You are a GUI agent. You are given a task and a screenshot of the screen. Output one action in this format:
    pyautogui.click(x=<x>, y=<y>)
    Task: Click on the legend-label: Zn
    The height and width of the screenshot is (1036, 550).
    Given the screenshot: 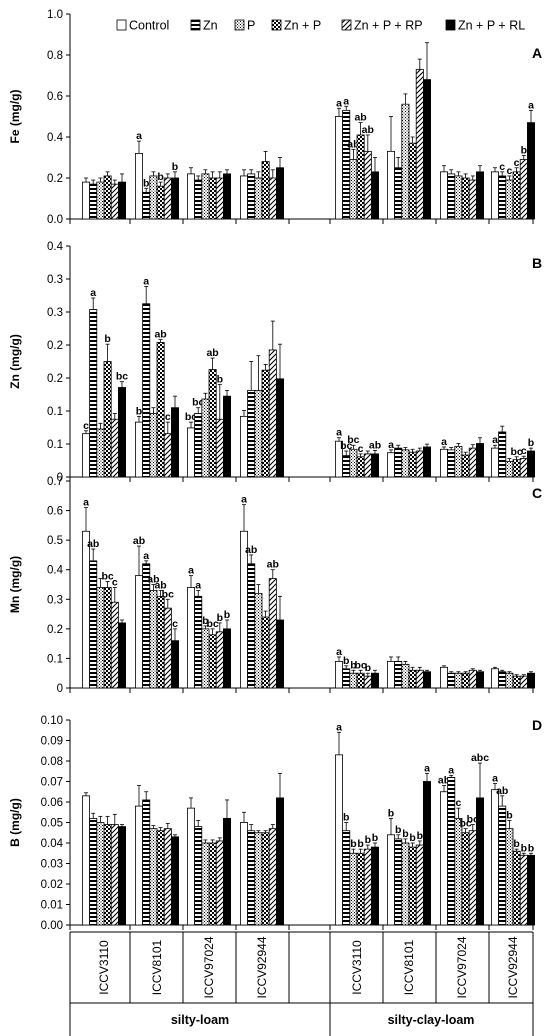 What is the action you would take?
    pyautogui.click(x=210, y=26)
    